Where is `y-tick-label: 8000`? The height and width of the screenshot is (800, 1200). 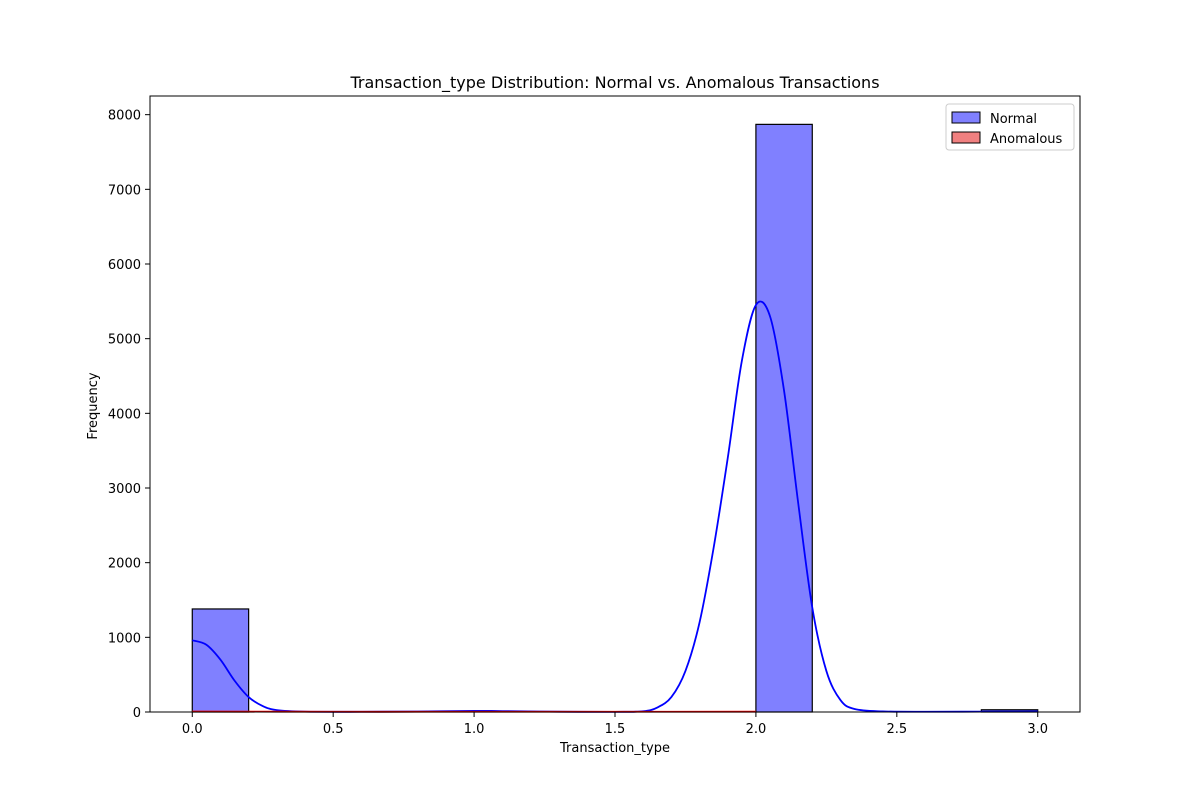 y-tick-label: 8000 is located at coordinates (124, 116).